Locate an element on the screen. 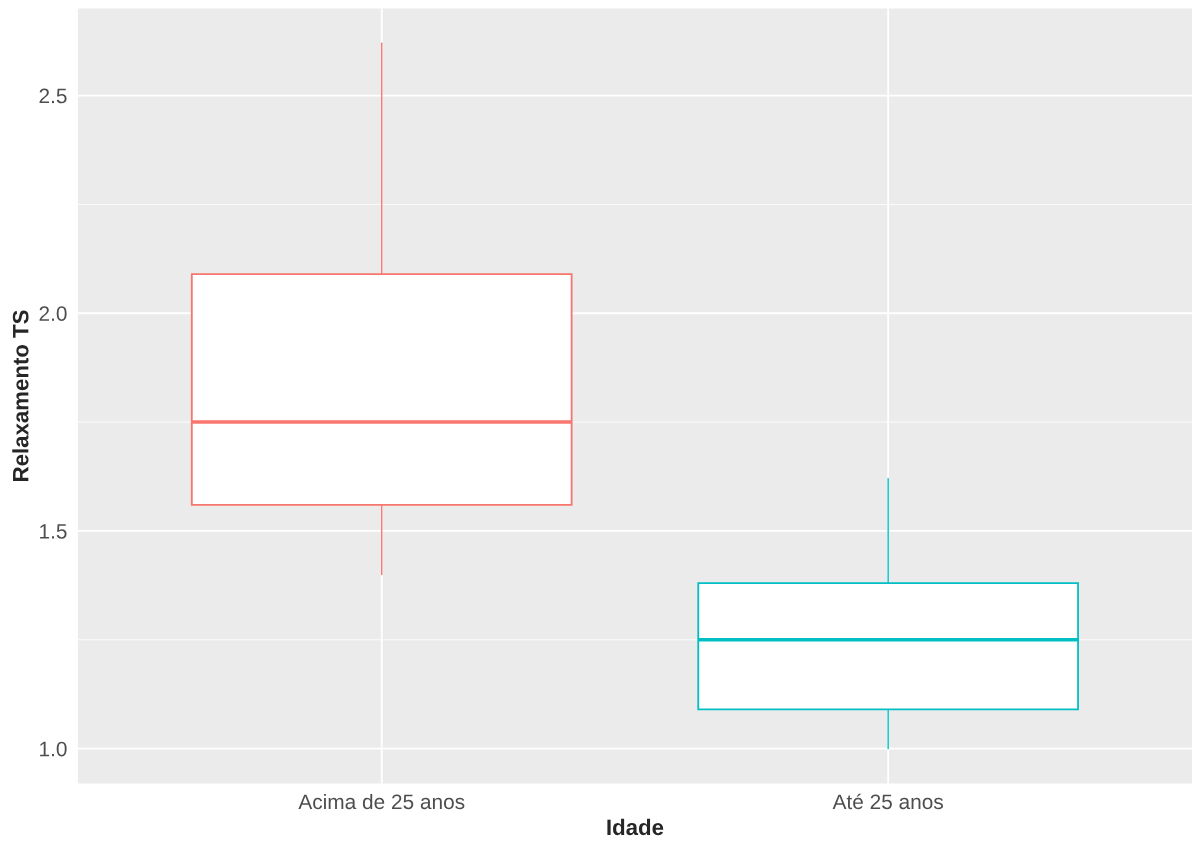 Image resolution: width=1198 pixels, height=847 pixels. y-tick-label: 1.5 is located at coordinates (53, 531).